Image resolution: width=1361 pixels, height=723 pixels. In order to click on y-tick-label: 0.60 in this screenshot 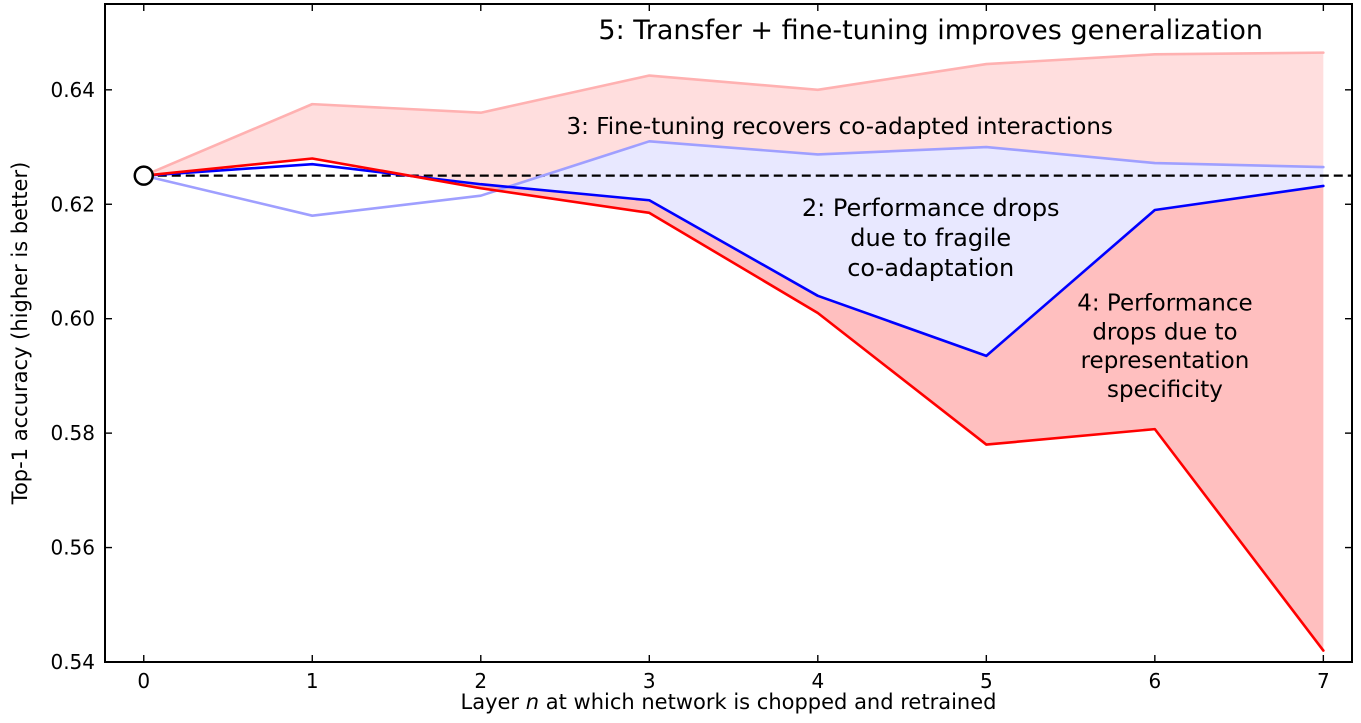, I will do `click(72, 319)`.